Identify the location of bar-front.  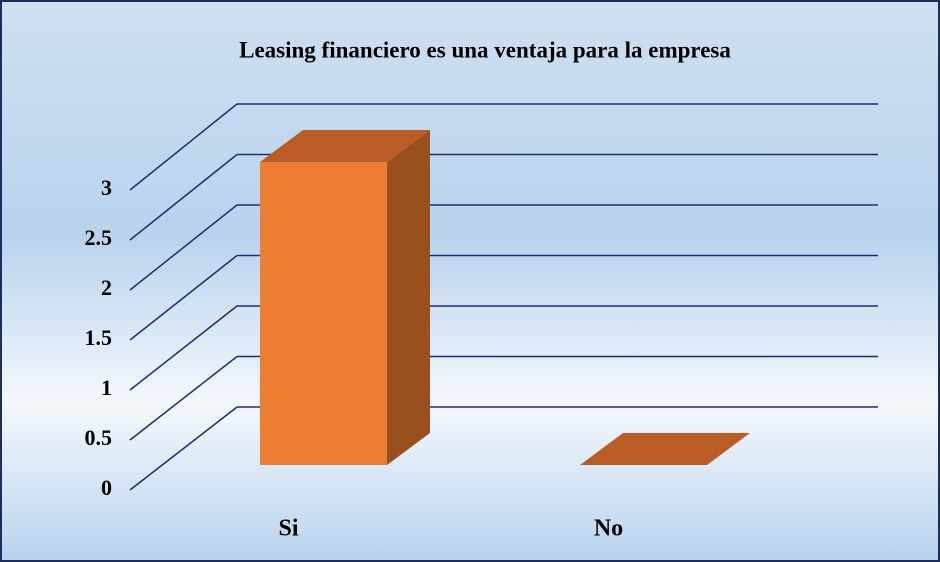
(323, 313).